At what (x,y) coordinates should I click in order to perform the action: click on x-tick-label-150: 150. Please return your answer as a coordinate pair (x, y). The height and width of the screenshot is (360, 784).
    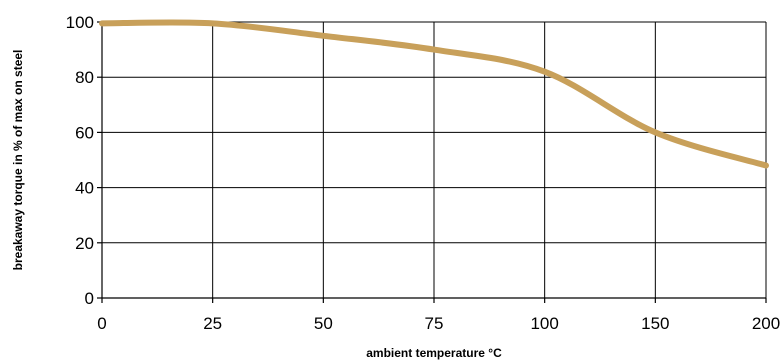
    Looking at the image, I should click on (655, 323).